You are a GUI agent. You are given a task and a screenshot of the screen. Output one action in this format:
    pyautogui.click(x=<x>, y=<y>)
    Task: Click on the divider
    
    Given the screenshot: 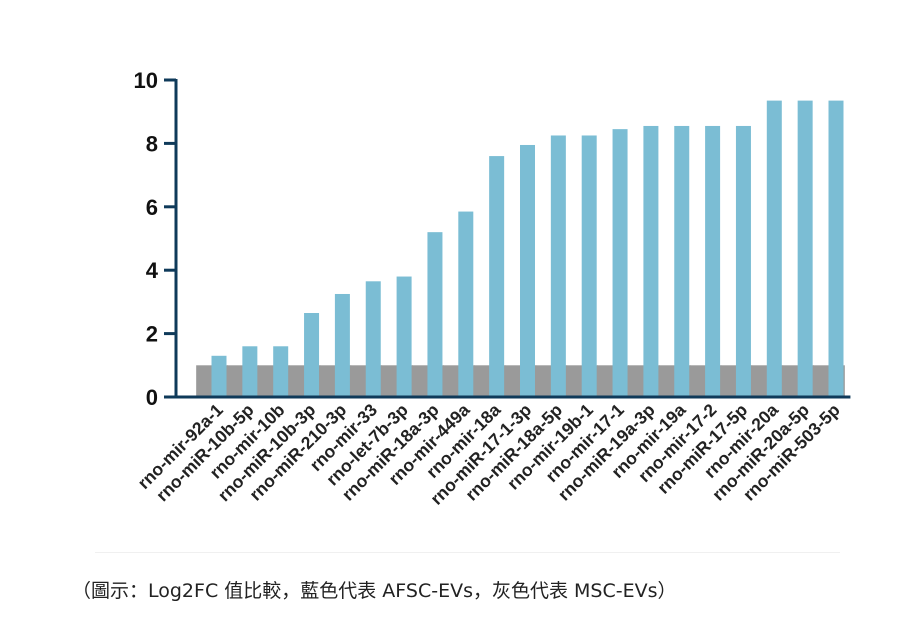 What is the action you would take?
    pyautogui.click(x=467, y=552)
    